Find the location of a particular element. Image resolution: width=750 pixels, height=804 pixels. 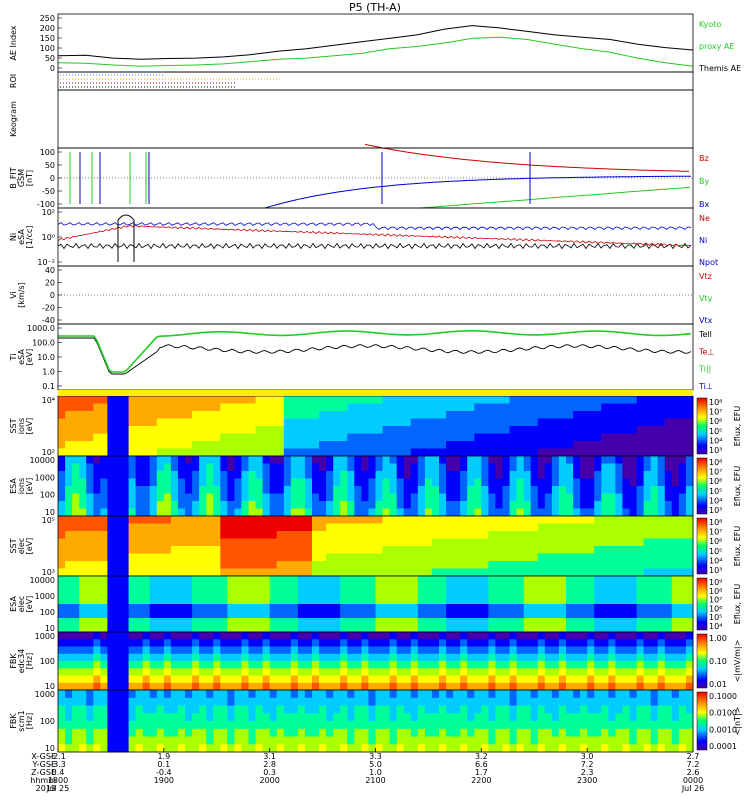

legend-entry: proxy AE is located at coordinates (716, 46).